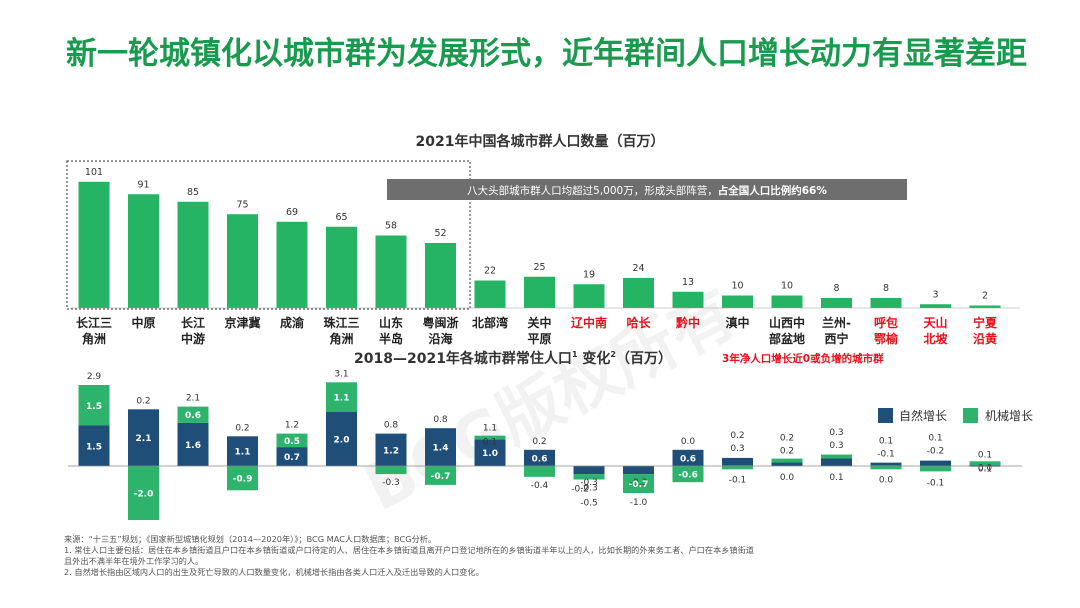 Image resolution: width=1080 pixels, height=608 pixels. Describe the element at coordinates (143, 184) in the screenshot. I see `population-value-label: 91` at that location.